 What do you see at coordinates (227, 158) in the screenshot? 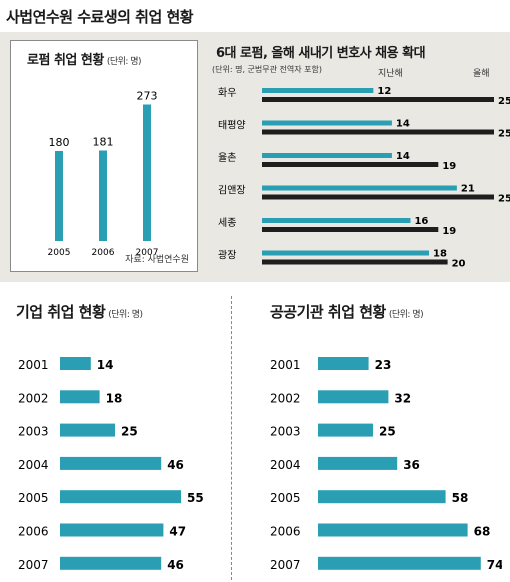
I see `tick-label: 율촌` at bounding box center [227, 158].